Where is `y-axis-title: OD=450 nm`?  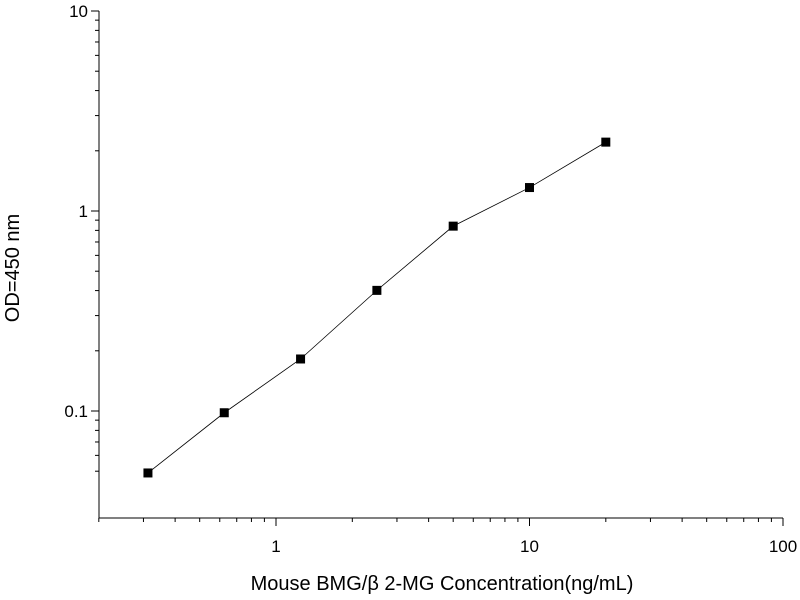
y-axis-title: OD=450 nm is located at coordinates (13, 268).